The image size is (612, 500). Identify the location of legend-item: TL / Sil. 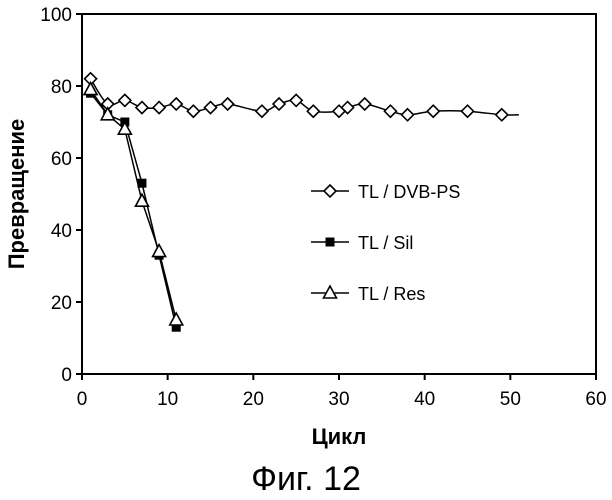
(362, 243).